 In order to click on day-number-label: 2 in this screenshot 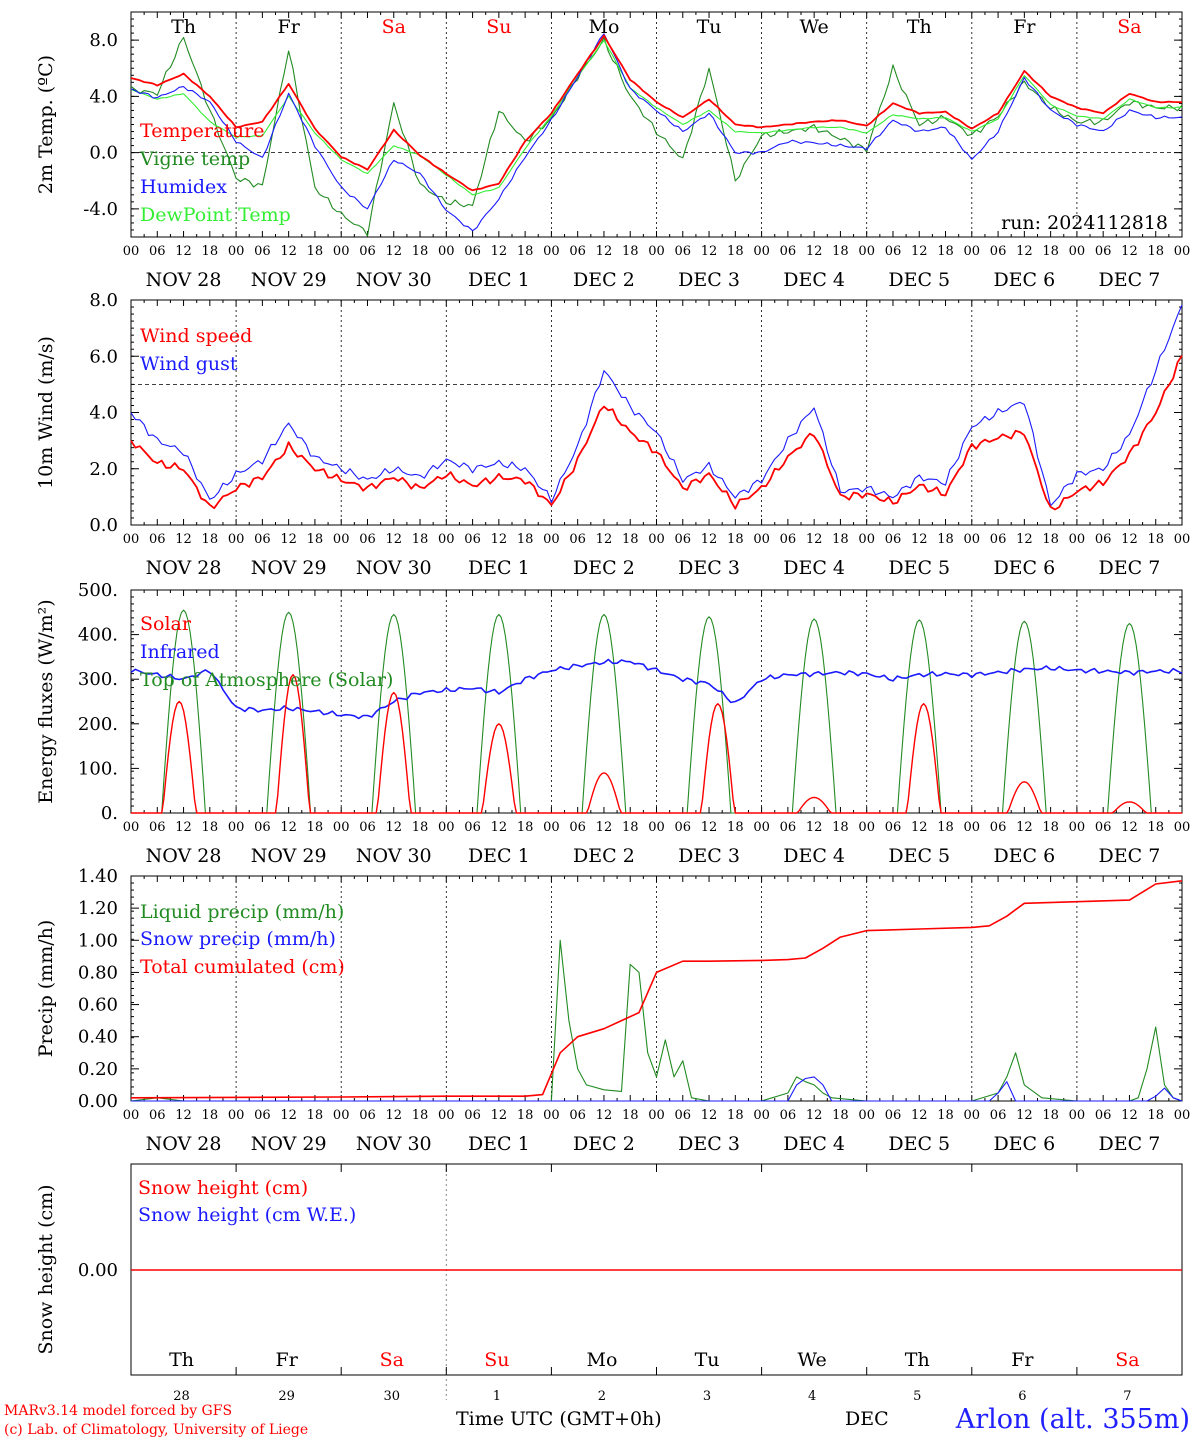, I will do `click(602, 1396)`.